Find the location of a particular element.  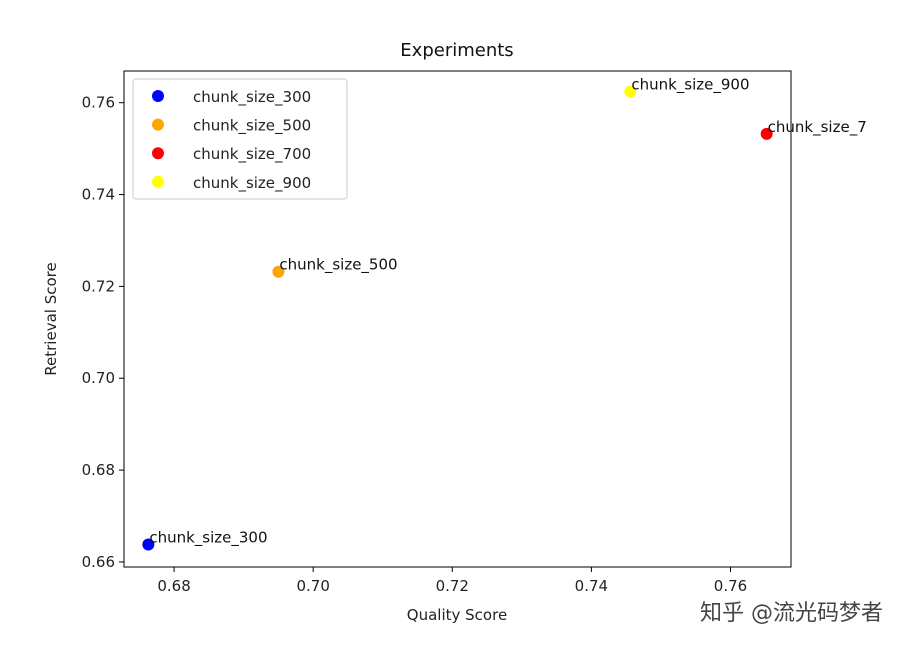

watermark: 知乎 @流光码梦者 is located at coordinates (791, 613).